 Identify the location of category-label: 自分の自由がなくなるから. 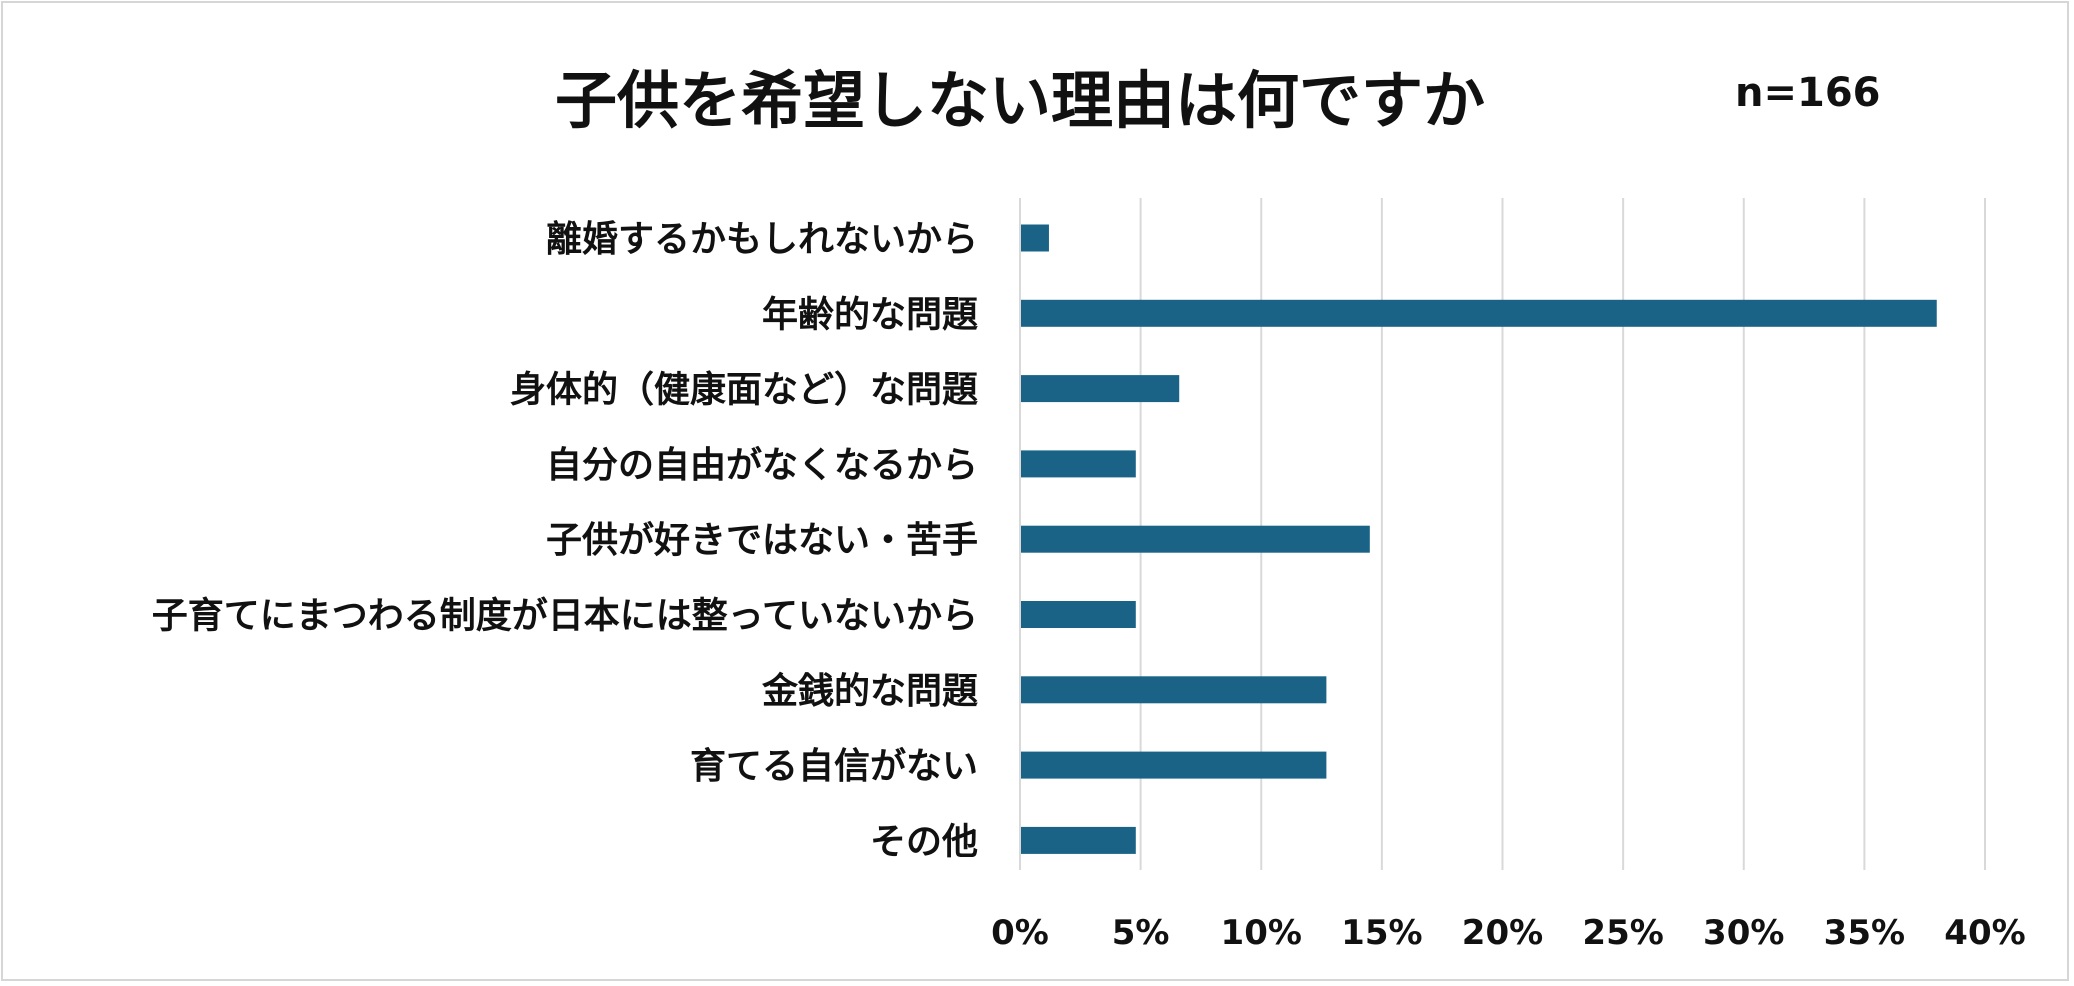
(762, 465).